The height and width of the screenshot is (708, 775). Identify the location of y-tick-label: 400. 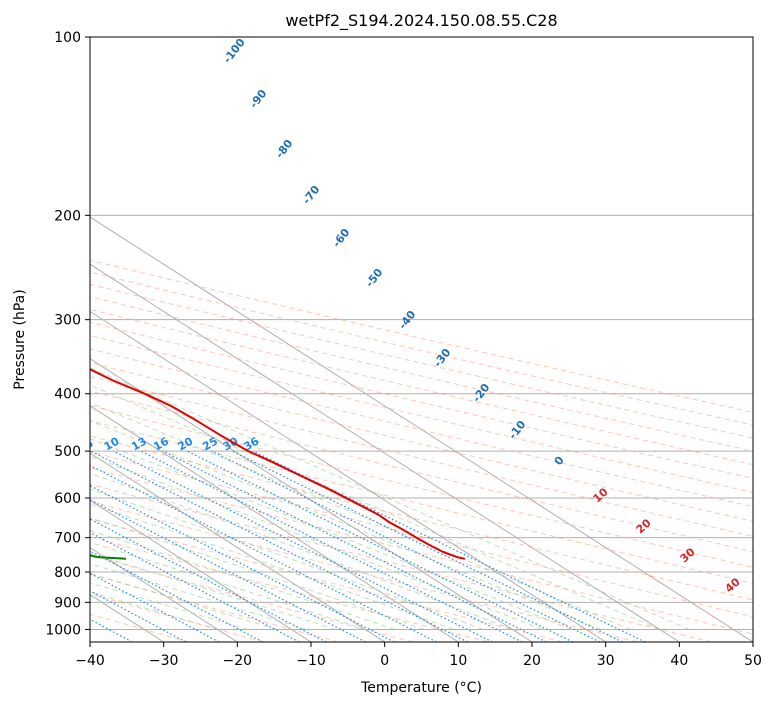
(67, 395).